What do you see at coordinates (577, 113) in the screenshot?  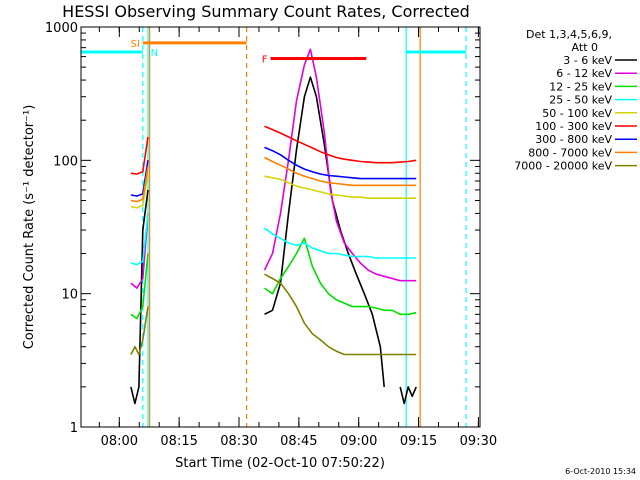 I see `legend-label-4: 50 - 100 keV` at bounding box center [577, 113].